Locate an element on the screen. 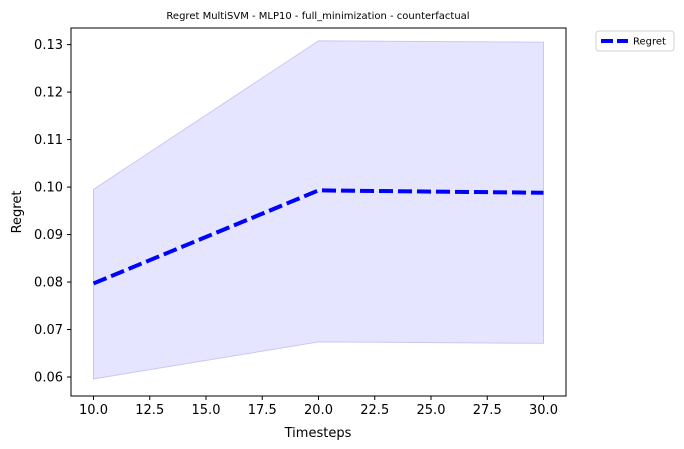 The height and width of the screenshot is (449, 684). x-tick-label: 22.5 is located at coordinates (374, 410).